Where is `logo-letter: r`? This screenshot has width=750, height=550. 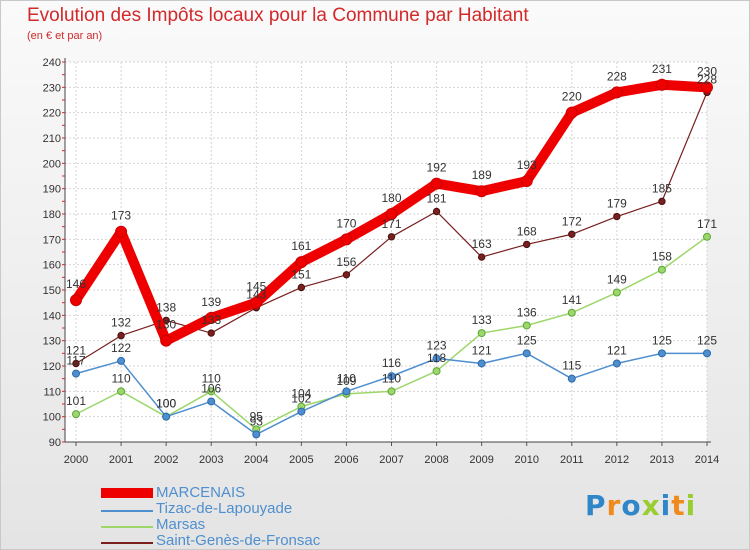
logo-letter: r is located at coordinates (614, 505).